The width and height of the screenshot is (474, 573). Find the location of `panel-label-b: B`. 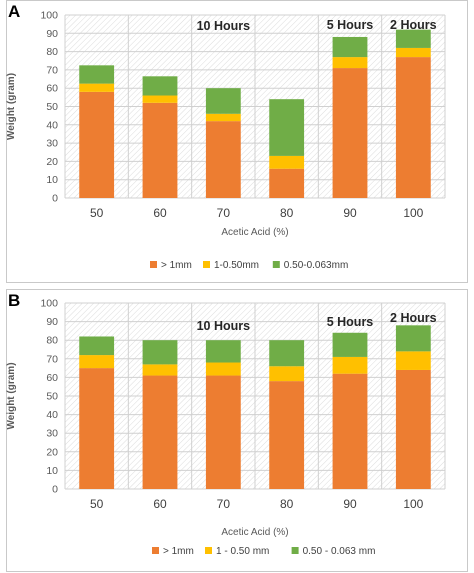

panel-label-b: B is located at coordinates (14, 300).